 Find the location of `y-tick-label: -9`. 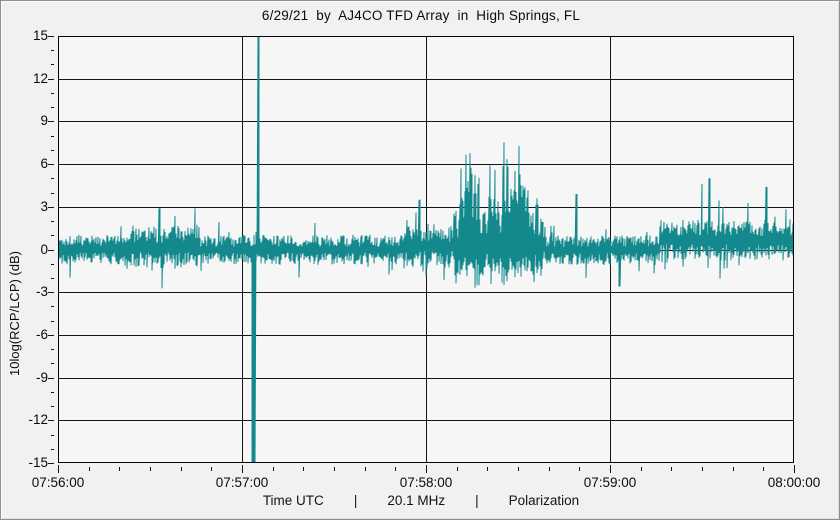

y-tick-label: -9 is located at coordinates (41, 377).